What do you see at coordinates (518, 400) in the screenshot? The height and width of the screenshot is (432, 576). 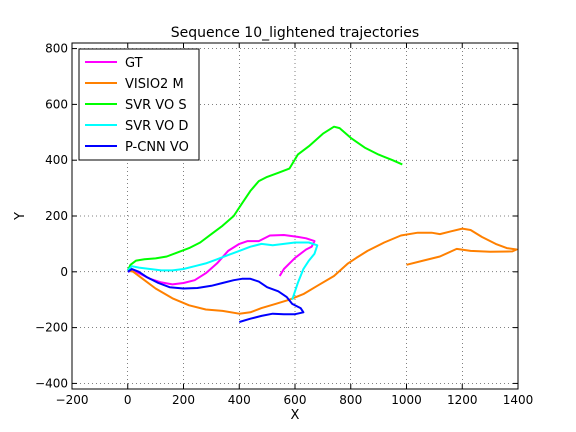 I see `x-tick-label: 1400` at bounding box center [518, 400].